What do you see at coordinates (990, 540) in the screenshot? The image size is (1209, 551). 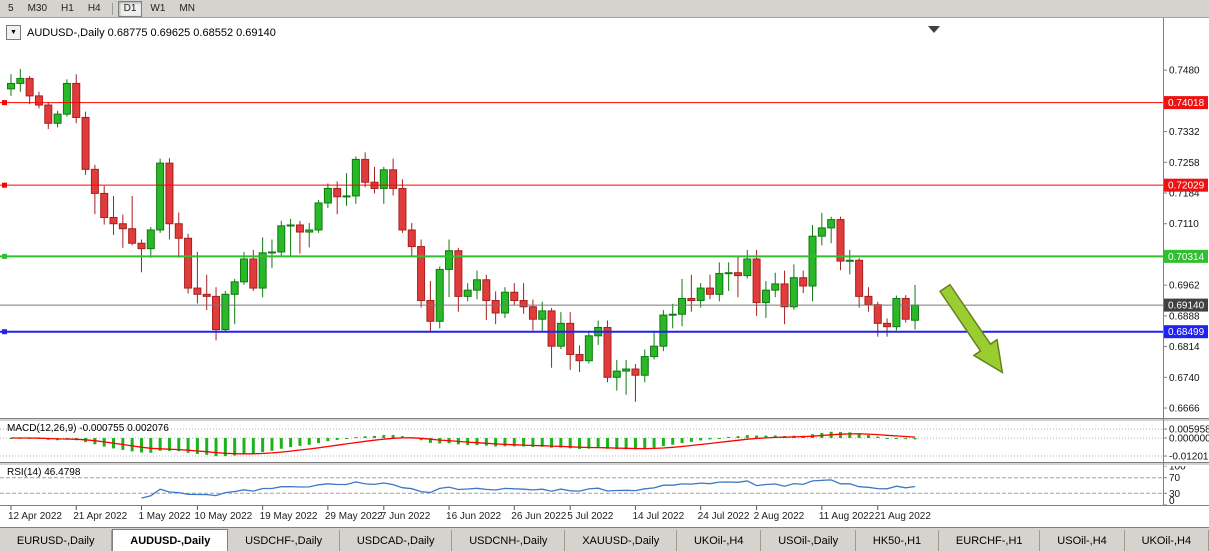 I see `tab-eurchf-h1: EURCHF-,H1` at bounding box center [990, 540].